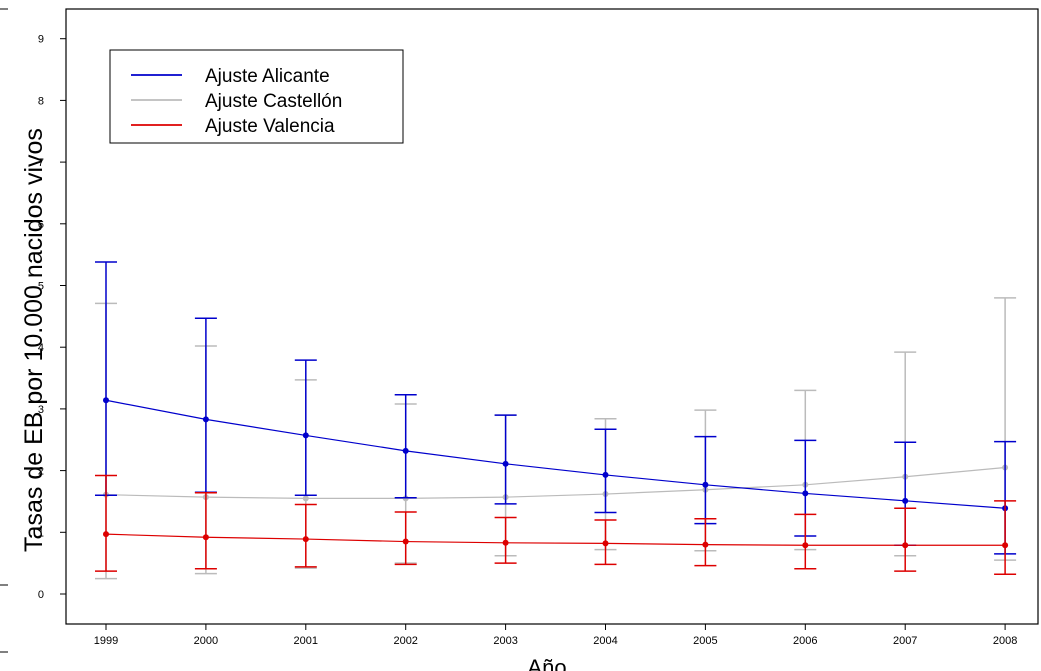 The image size is (1041, 671). Describe the element at coordinates (905, 641) in the screenshot. I see `x-tick-label: 2007` at that location.